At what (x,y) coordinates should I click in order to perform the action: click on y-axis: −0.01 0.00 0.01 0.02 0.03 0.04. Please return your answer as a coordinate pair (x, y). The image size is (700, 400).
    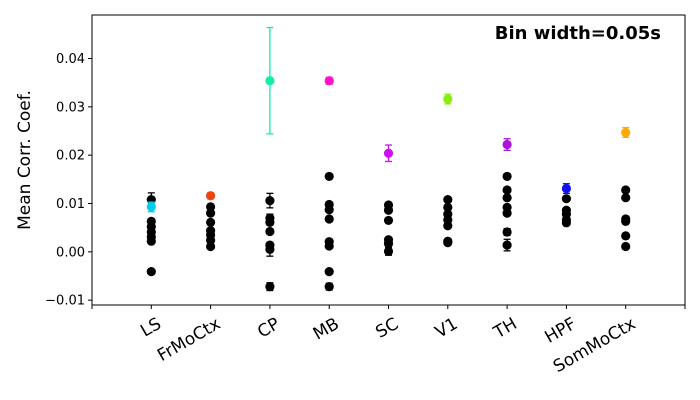
    Looking at the image, I should click on (68, 180).